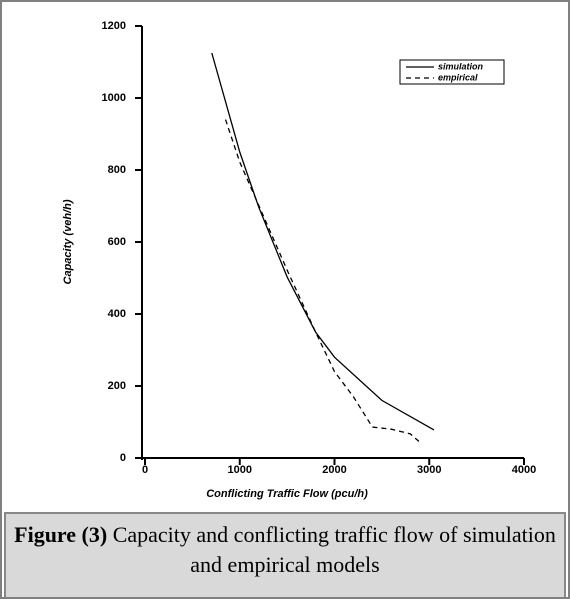 This screenshot has height=599, width=570. I want to click on y-axis-label: Capacity (veh/h), so click(68, 241).